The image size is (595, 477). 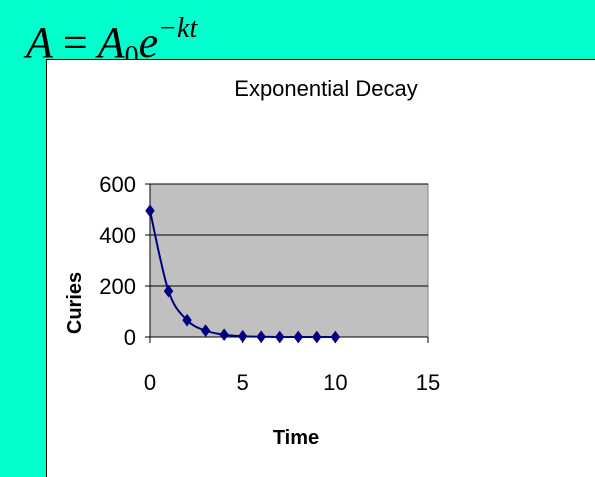 I want to click on y-tick-label: 0, so click(x=130, y=337).